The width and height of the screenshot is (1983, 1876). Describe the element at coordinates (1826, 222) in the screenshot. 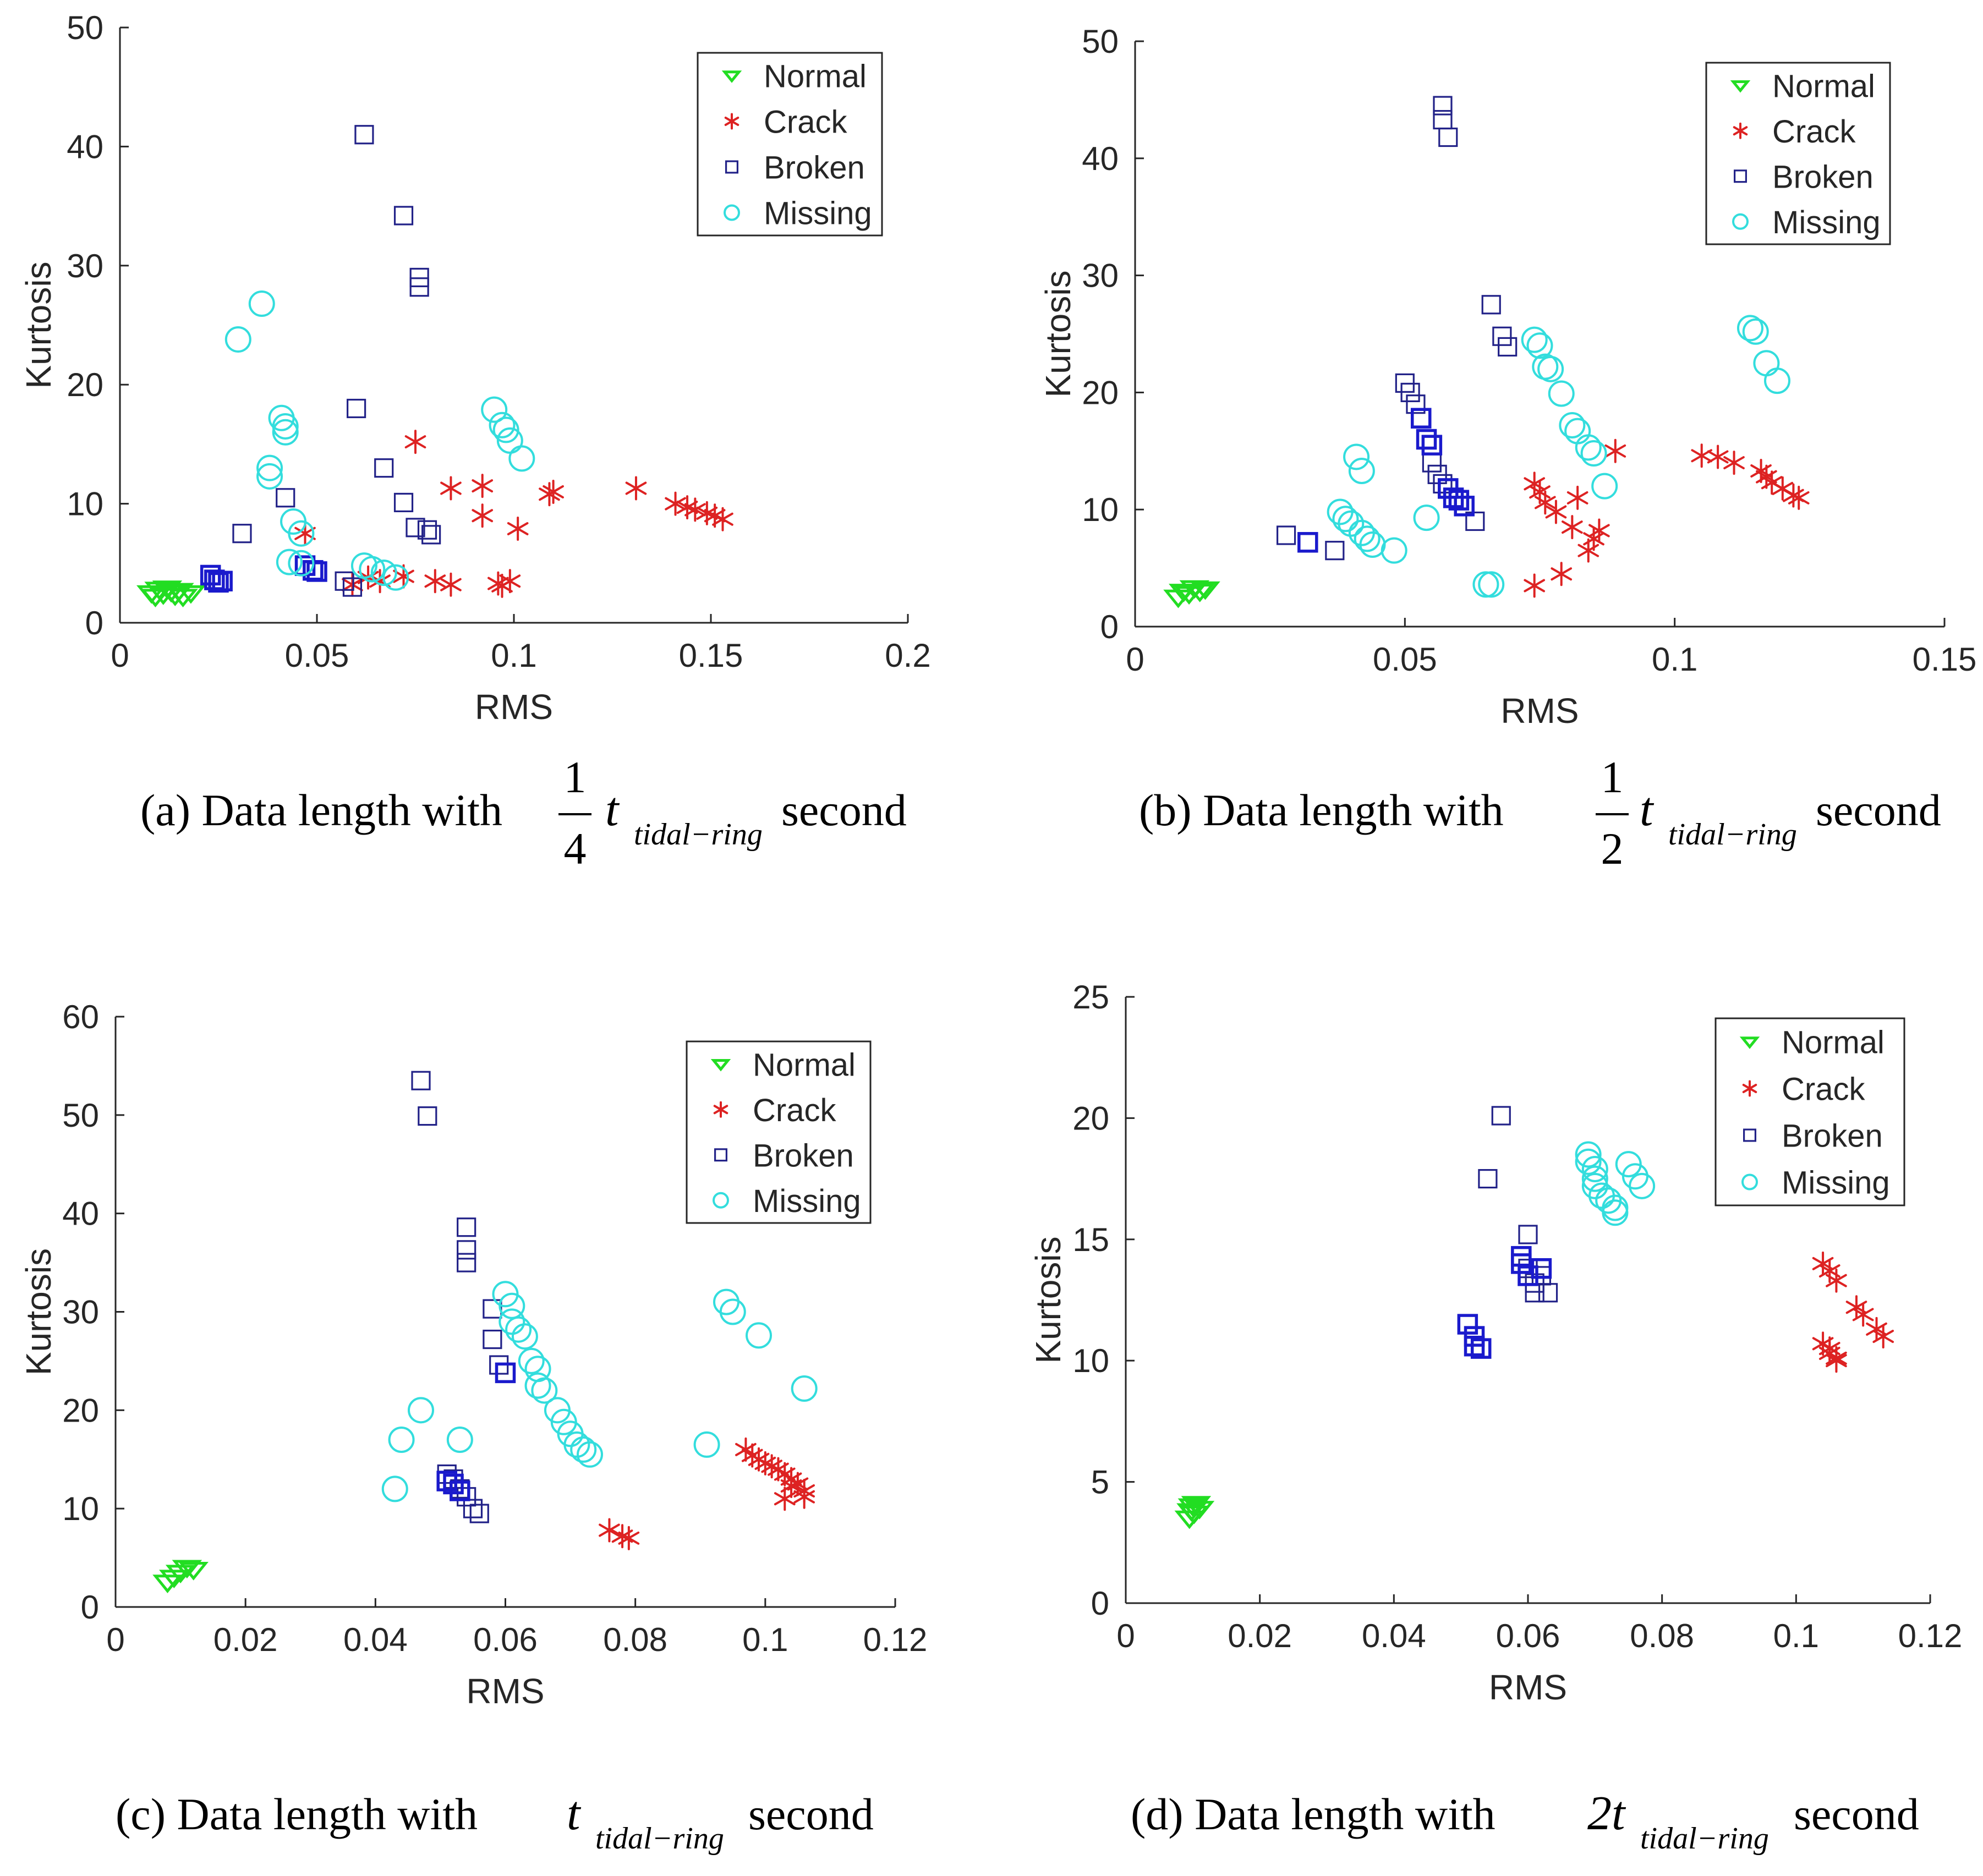

I see `legend-label-missing: Missing` at that location.